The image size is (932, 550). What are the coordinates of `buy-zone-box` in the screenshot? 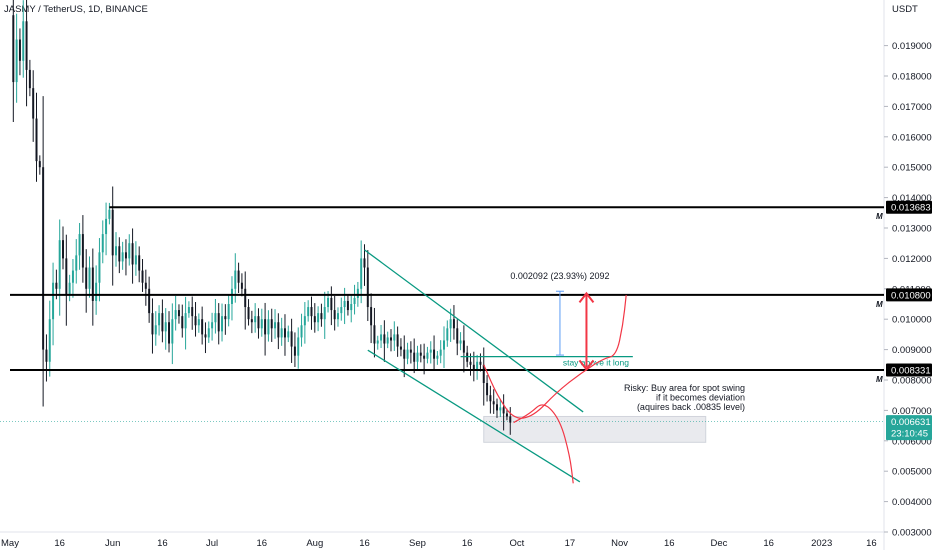 It's located at (595, 429).